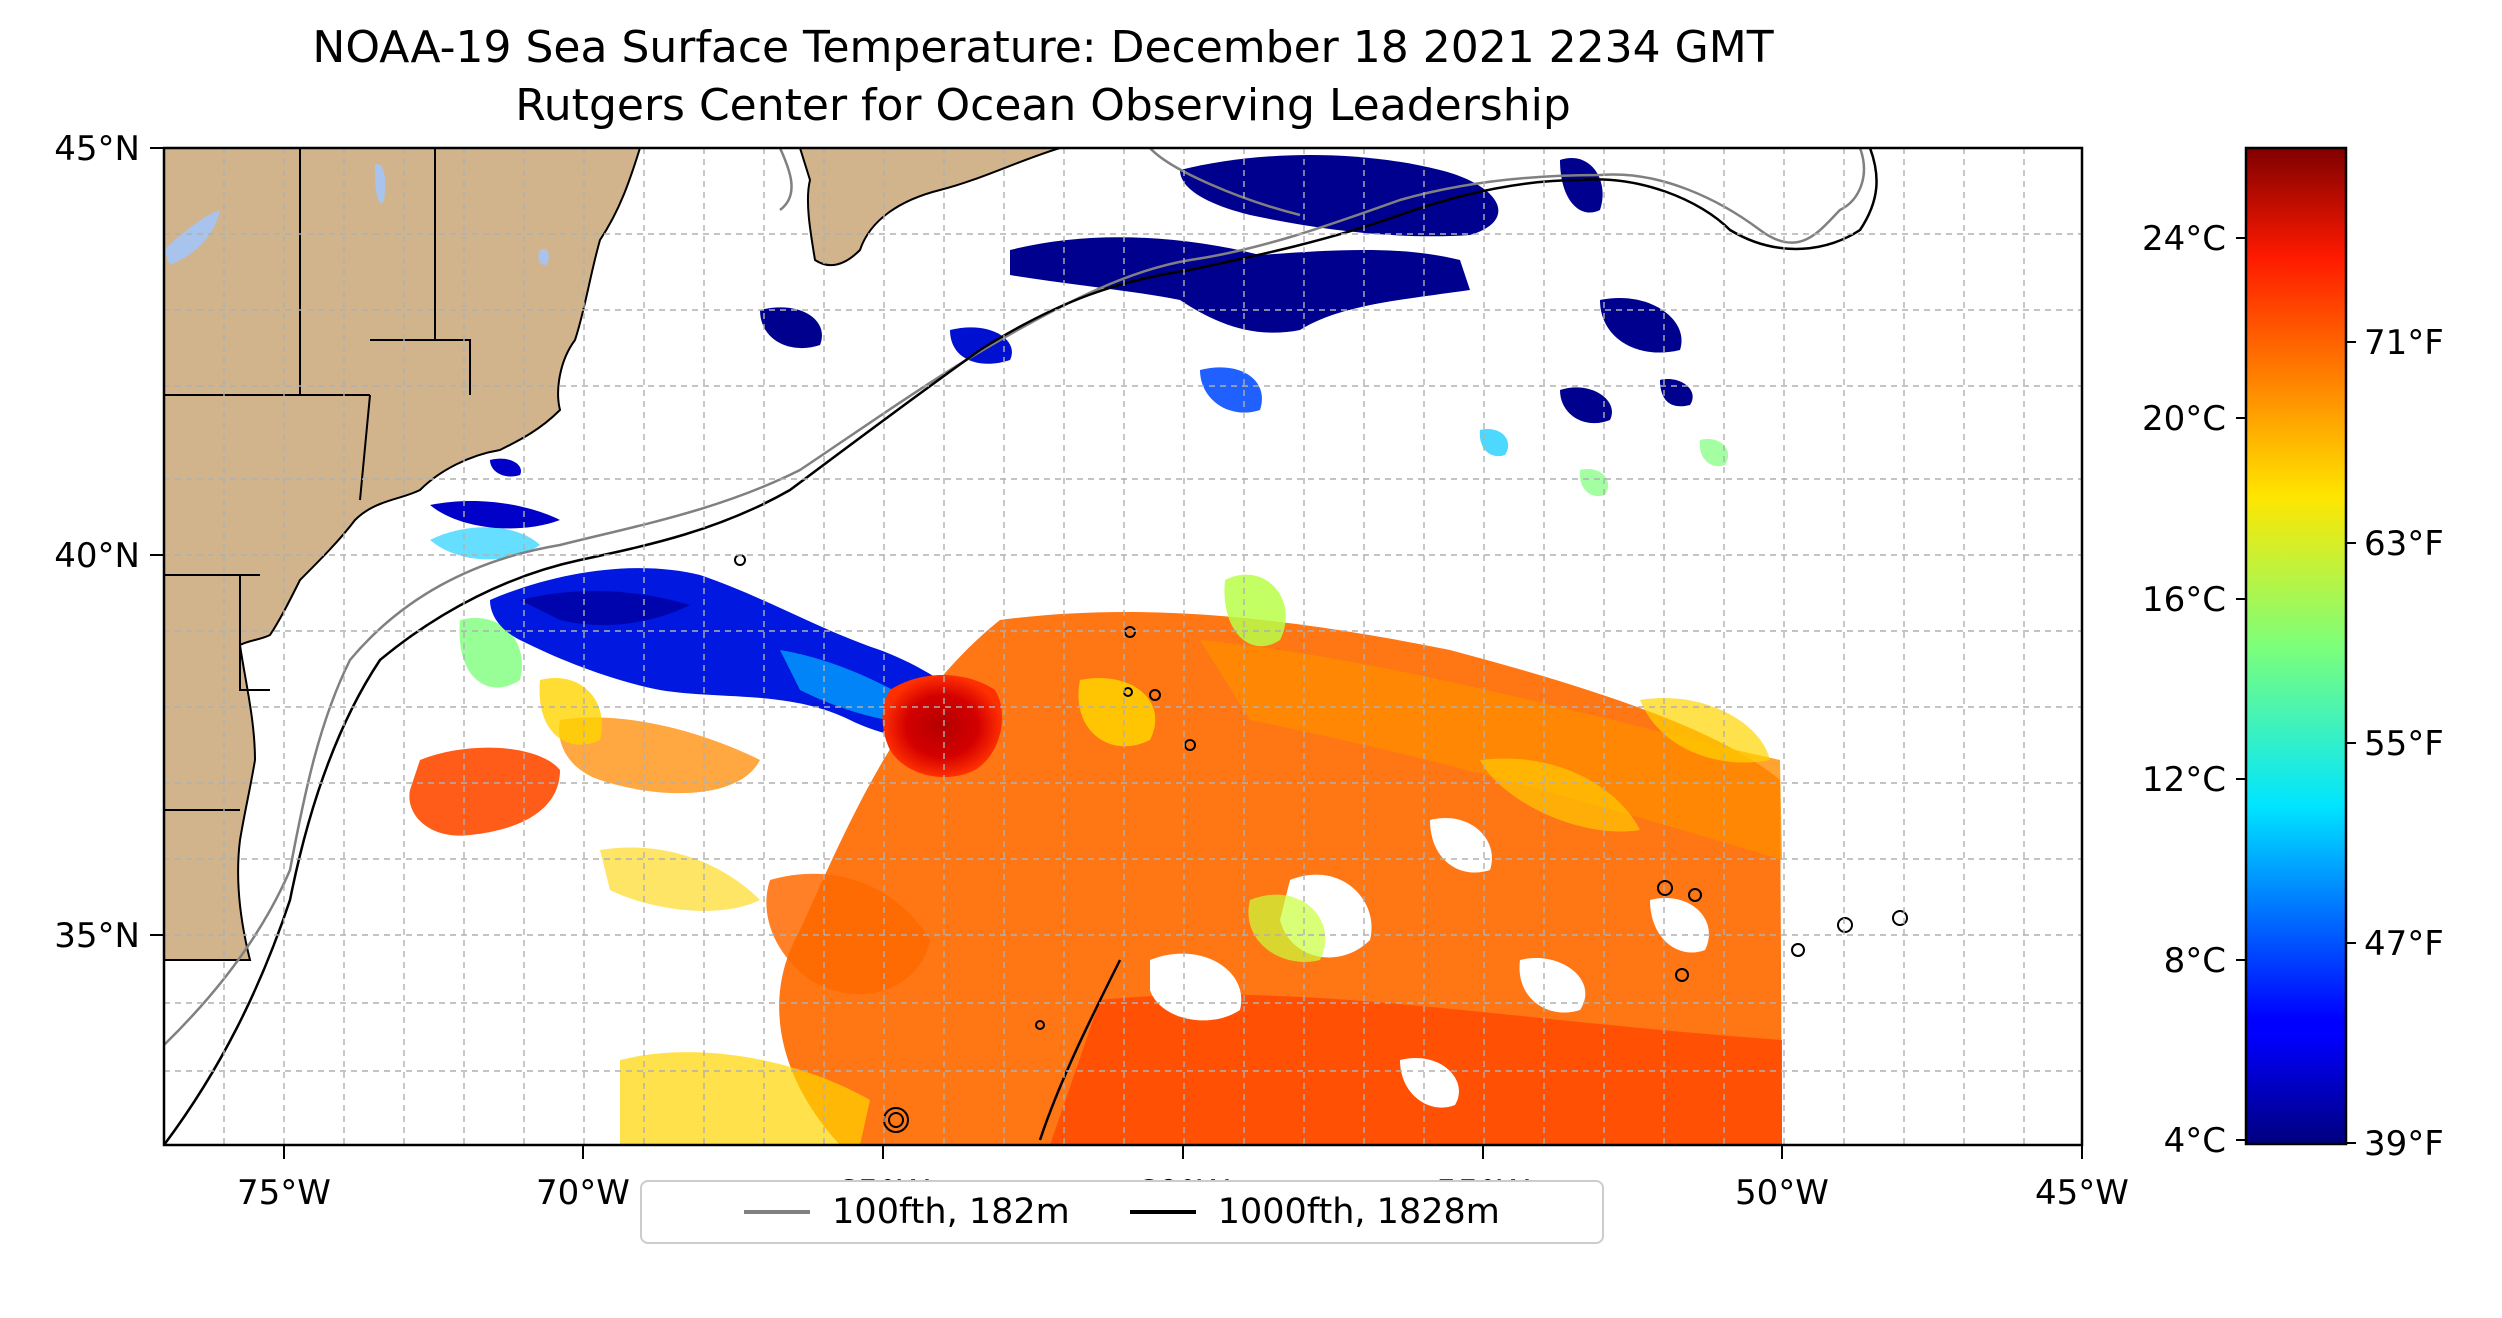 The height and width of the screenshot is (1318, 2502). I want to click on legend-line-gray, so click(777, 1212).